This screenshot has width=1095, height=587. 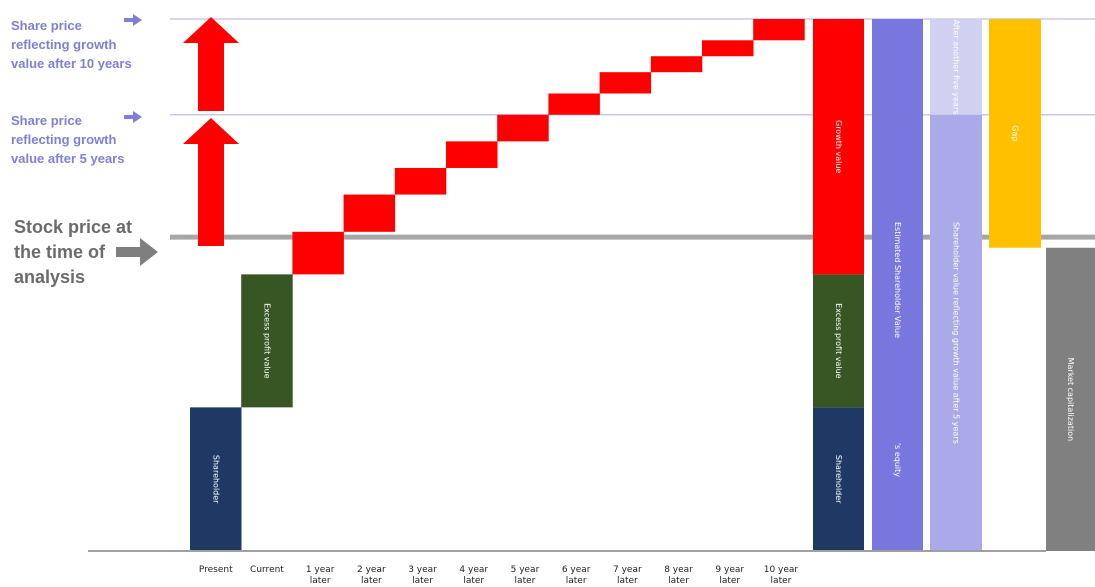 What do you see at coordinates (267, 570) in the screenshot?
I see `x-tick-label-1: Current` at bounding box center [267, 570].